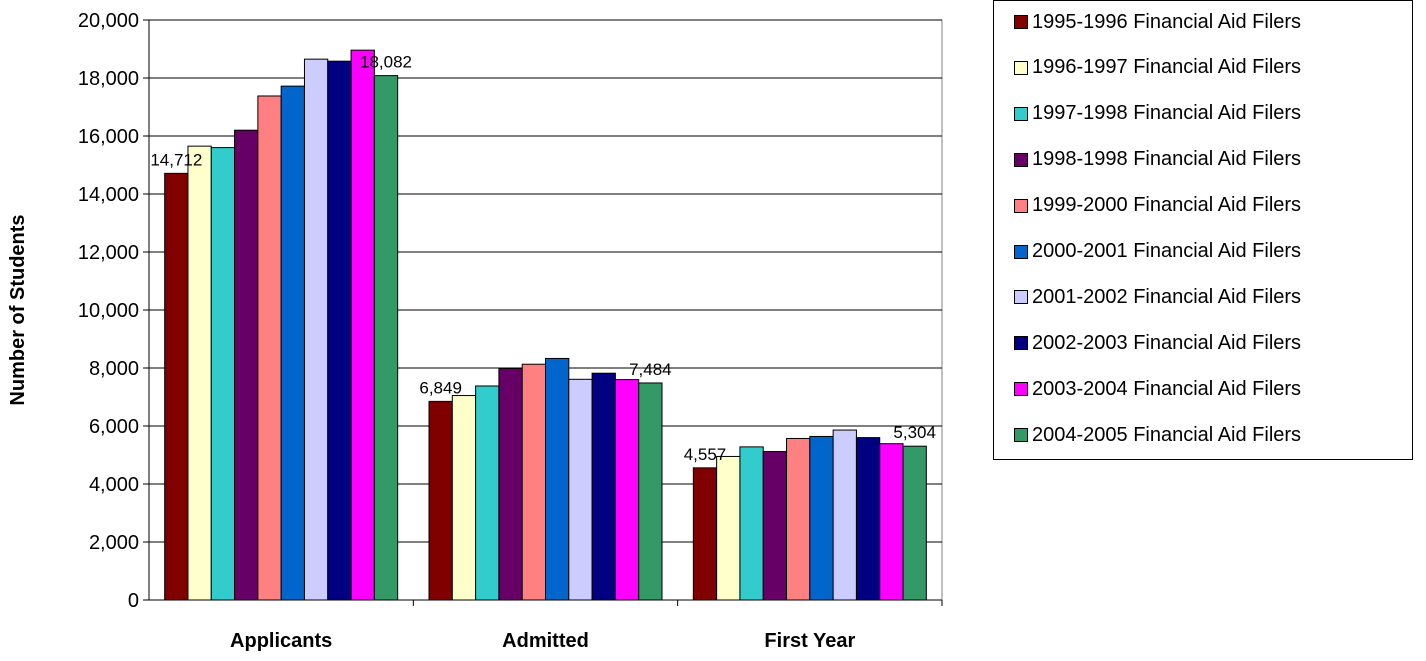  Describe the element at coordinates (545, 641) in the screenshot. I see `x-tick-label: Admitted` at that location.